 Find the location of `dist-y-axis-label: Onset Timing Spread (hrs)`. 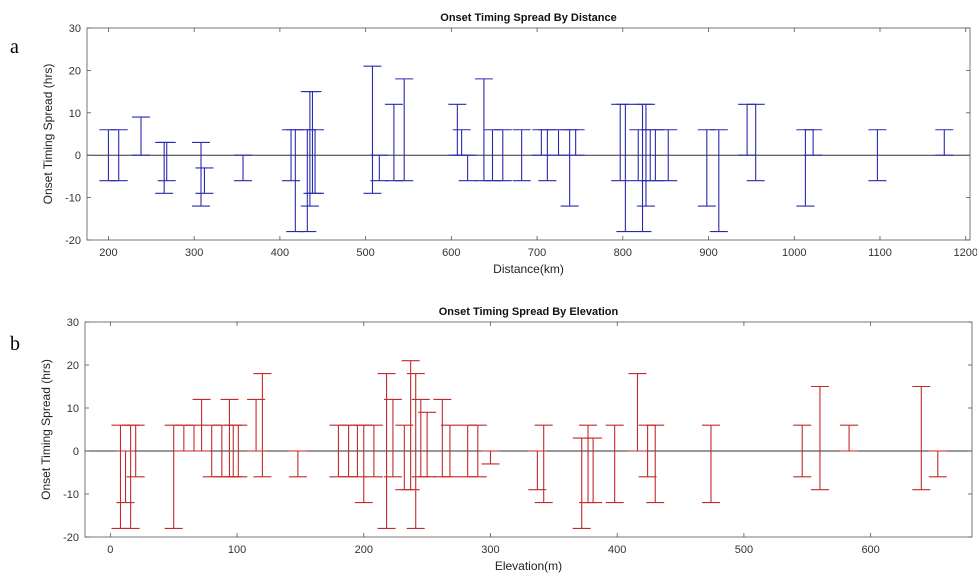

dist-y-axis-label: Onset Timing Spread (hrs) is located at coordinates (48, 134).